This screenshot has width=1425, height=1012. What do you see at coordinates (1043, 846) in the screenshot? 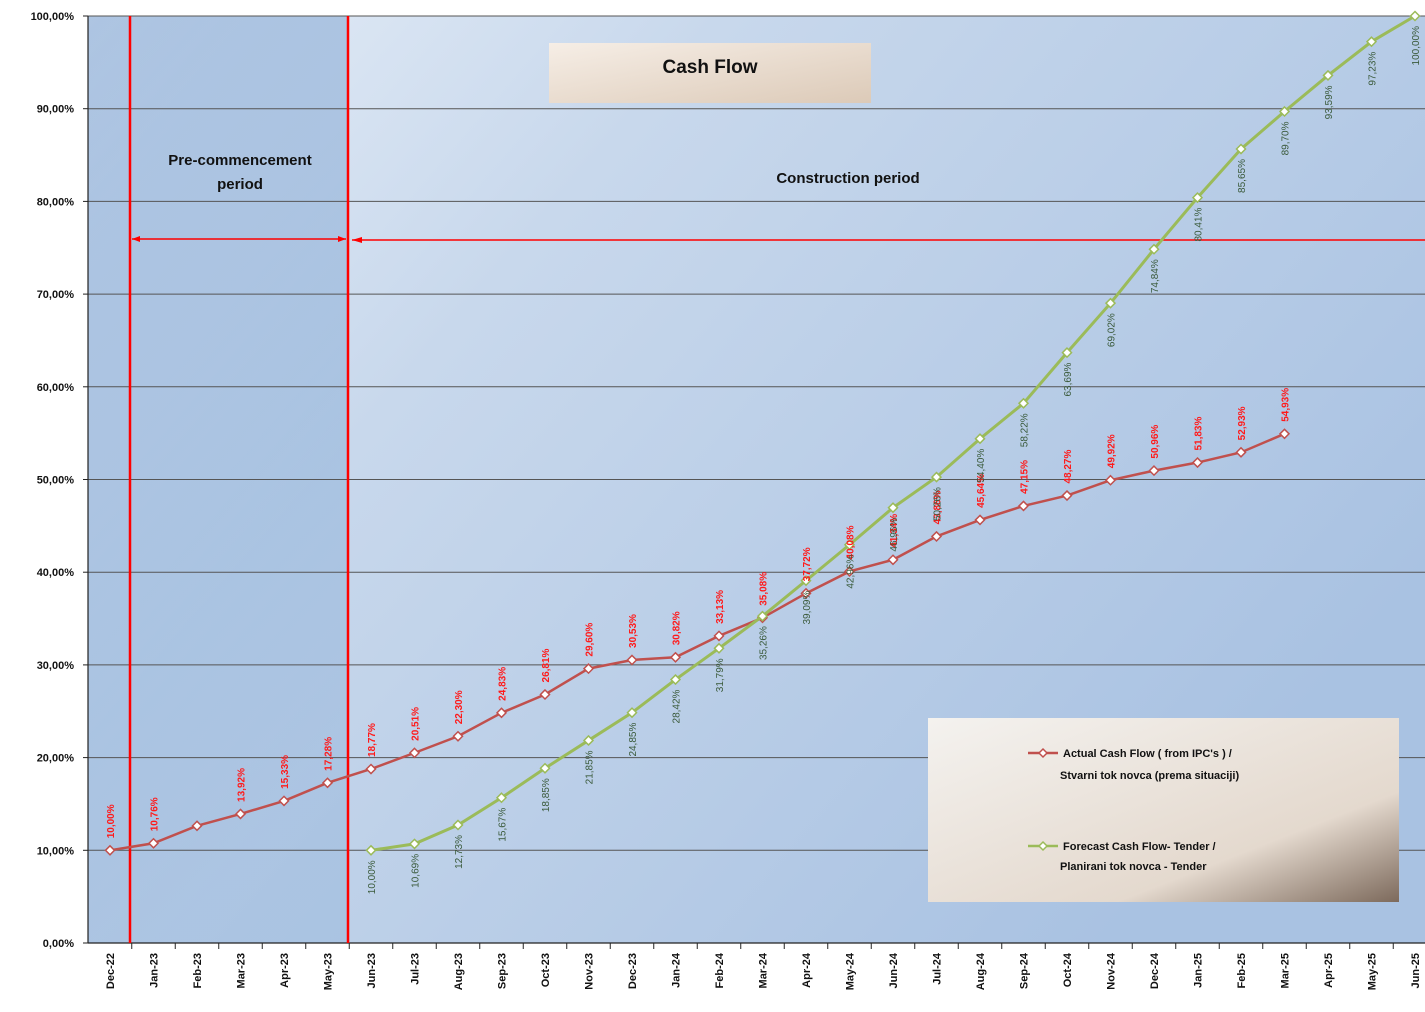
I see `legend-forecast-marker` at bounding box center [1043, 846].